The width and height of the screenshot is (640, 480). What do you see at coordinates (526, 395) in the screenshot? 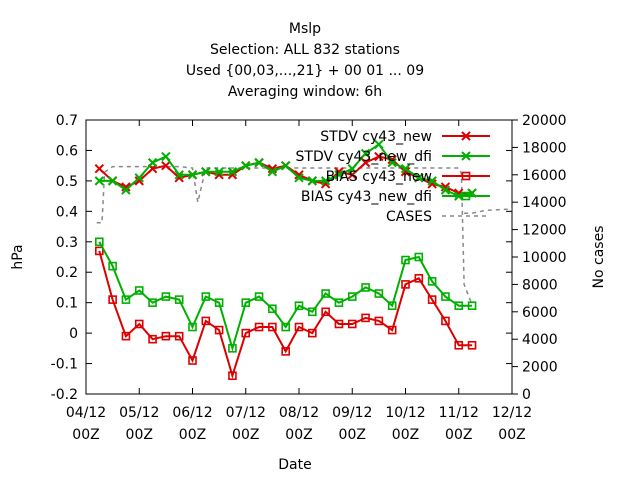
I see `y2-tick-label: 0` at bounding box center [526, 395].